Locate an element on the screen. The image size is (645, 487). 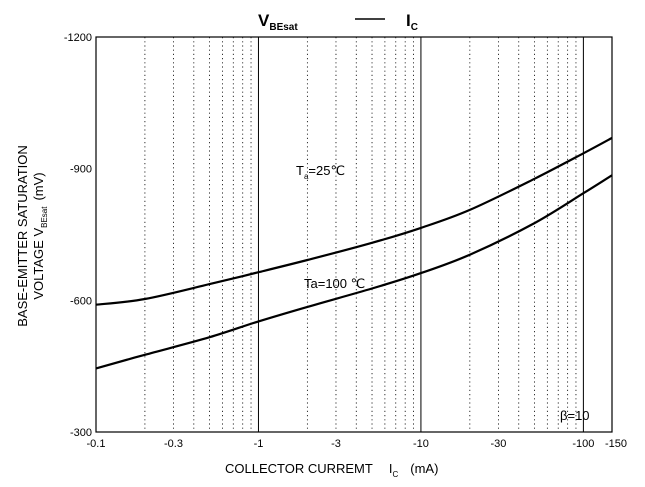
y-axis-label-line2: VOLTAGE VBEsat(mV) is located at coordinates (40, 235).